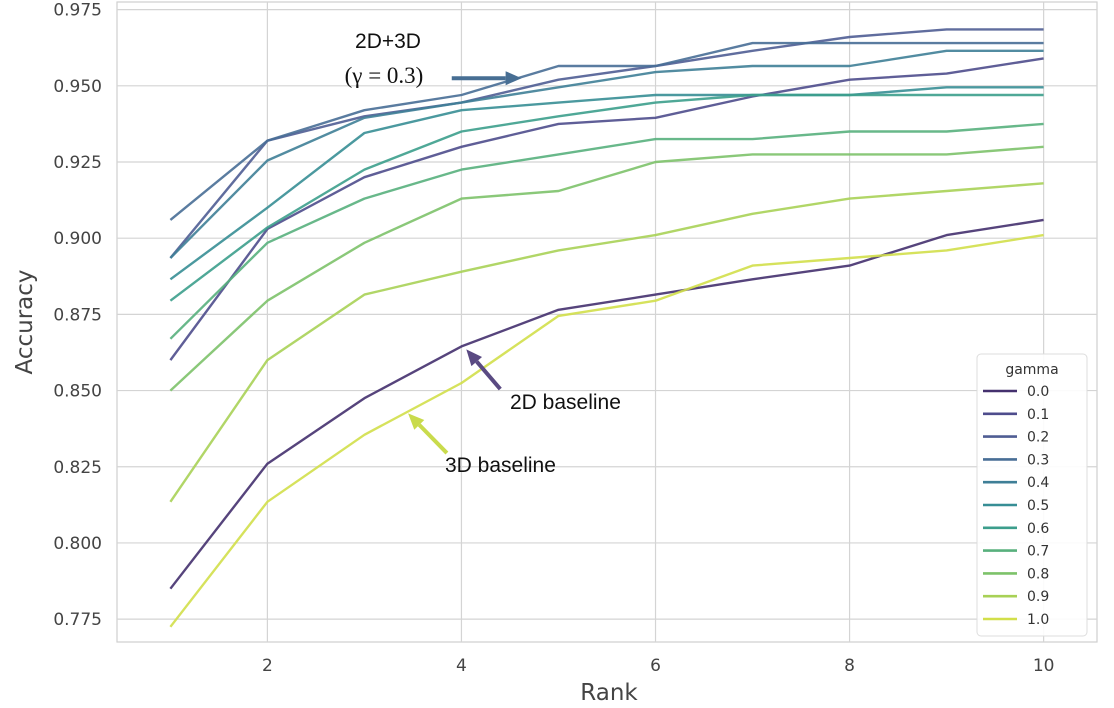 This screenshot has height=708, width=1114. Describe the element at coordinates (77, 544) in the screenshot. I see `y-tick-label: 0.800` at that location.